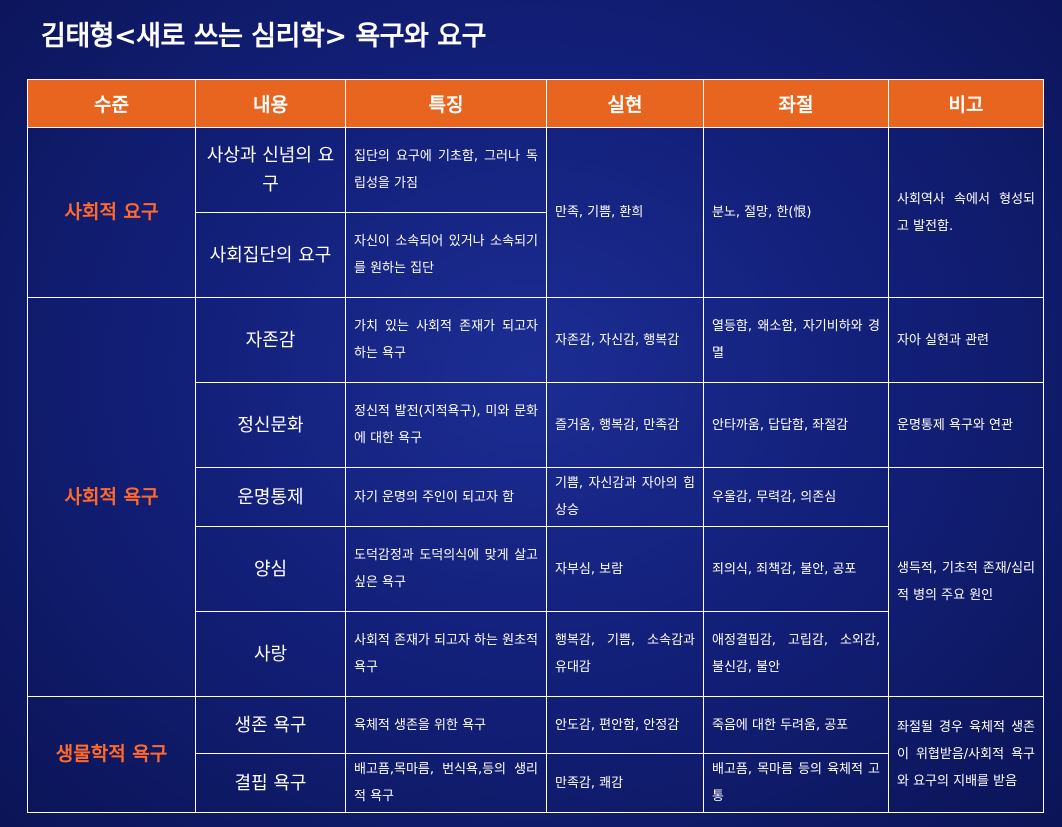 This screenshot has width=1062, height=827. Describe the element at coordinates (446, 103) in the screenshot. I see `header-feature: 특징` at that location.